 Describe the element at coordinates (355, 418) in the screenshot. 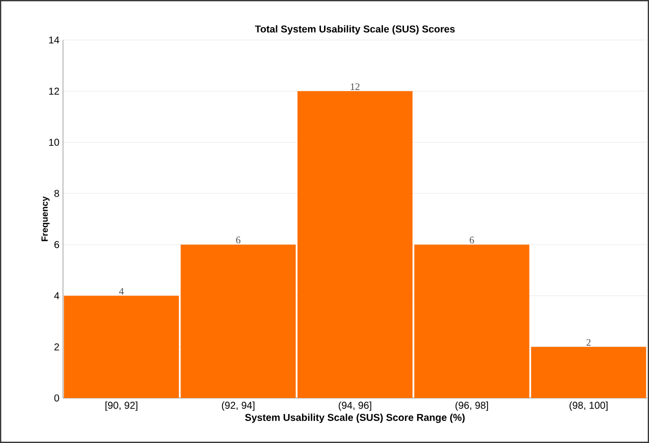

I see `x-axis-title: System Usability Scale (SUS) Score Range (%)` at that location.